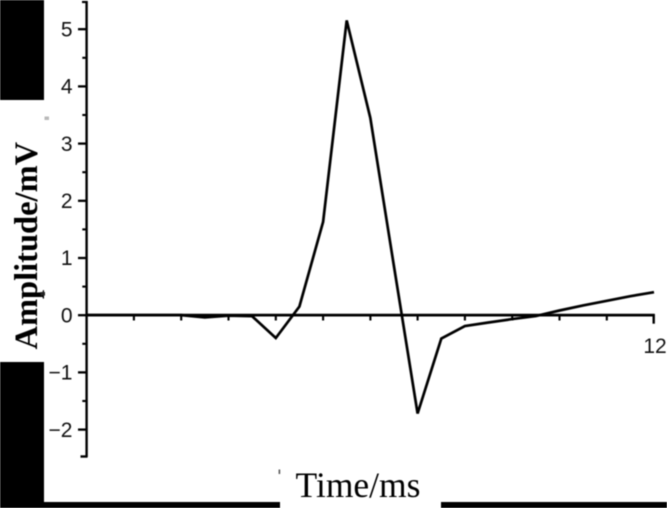 This screenshot has height=508, width=667. What do you see at coordinates (67, 315) in the screenshot?
I see `svg-text: 0` at bounding box center [67, 315].